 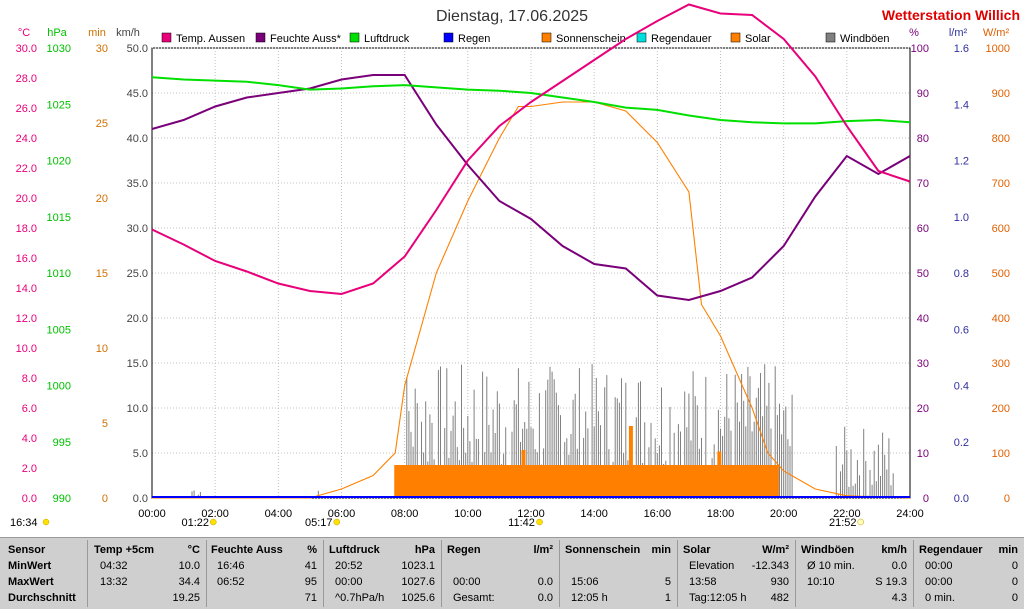 I want to click on x-axis-tick: 02:00, so click(x=215, y=514).